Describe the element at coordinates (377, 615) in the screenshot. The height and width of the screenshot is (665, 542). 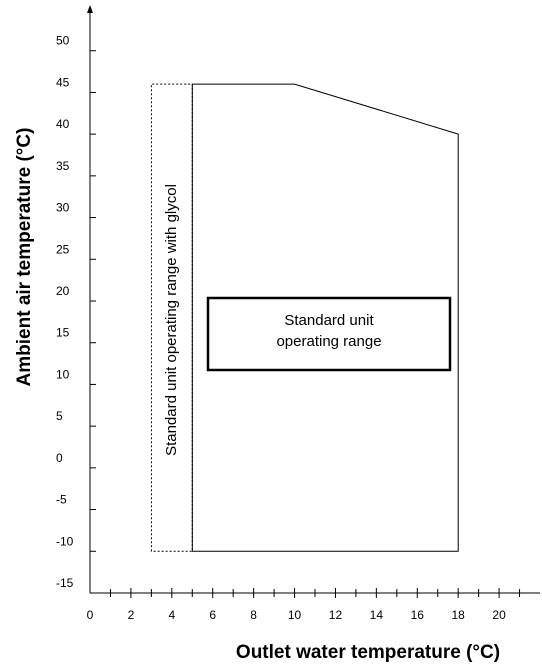
I see `x-tick-label: 14` at that location.